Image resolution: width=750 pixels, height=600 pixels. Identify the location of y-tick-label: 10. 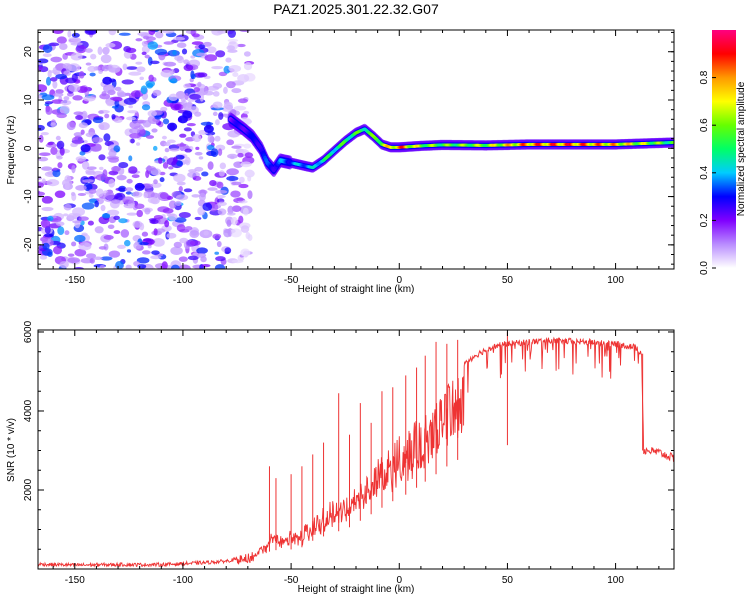
(28, 100).